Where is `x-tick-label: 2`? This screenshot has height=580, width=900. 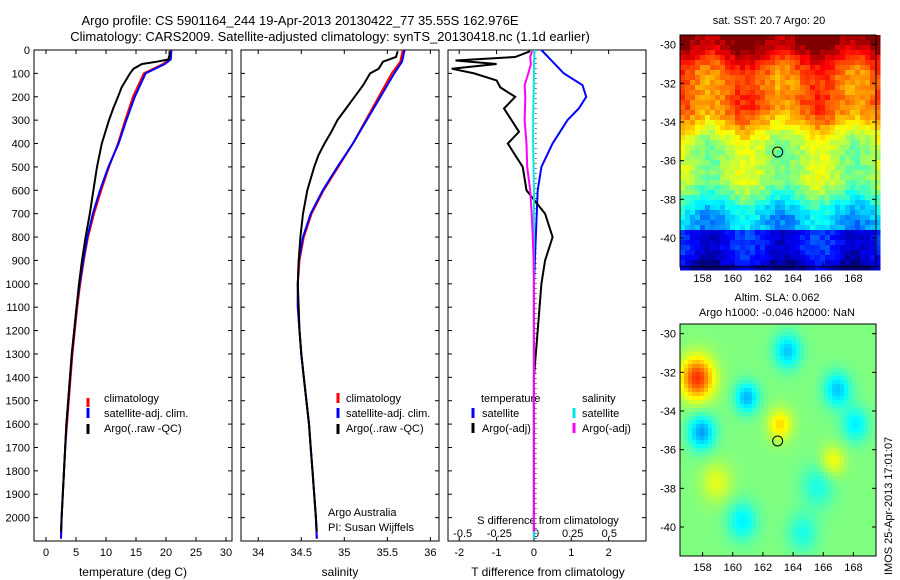
x-tick-label: 2 is located at coordinates (609, 553).